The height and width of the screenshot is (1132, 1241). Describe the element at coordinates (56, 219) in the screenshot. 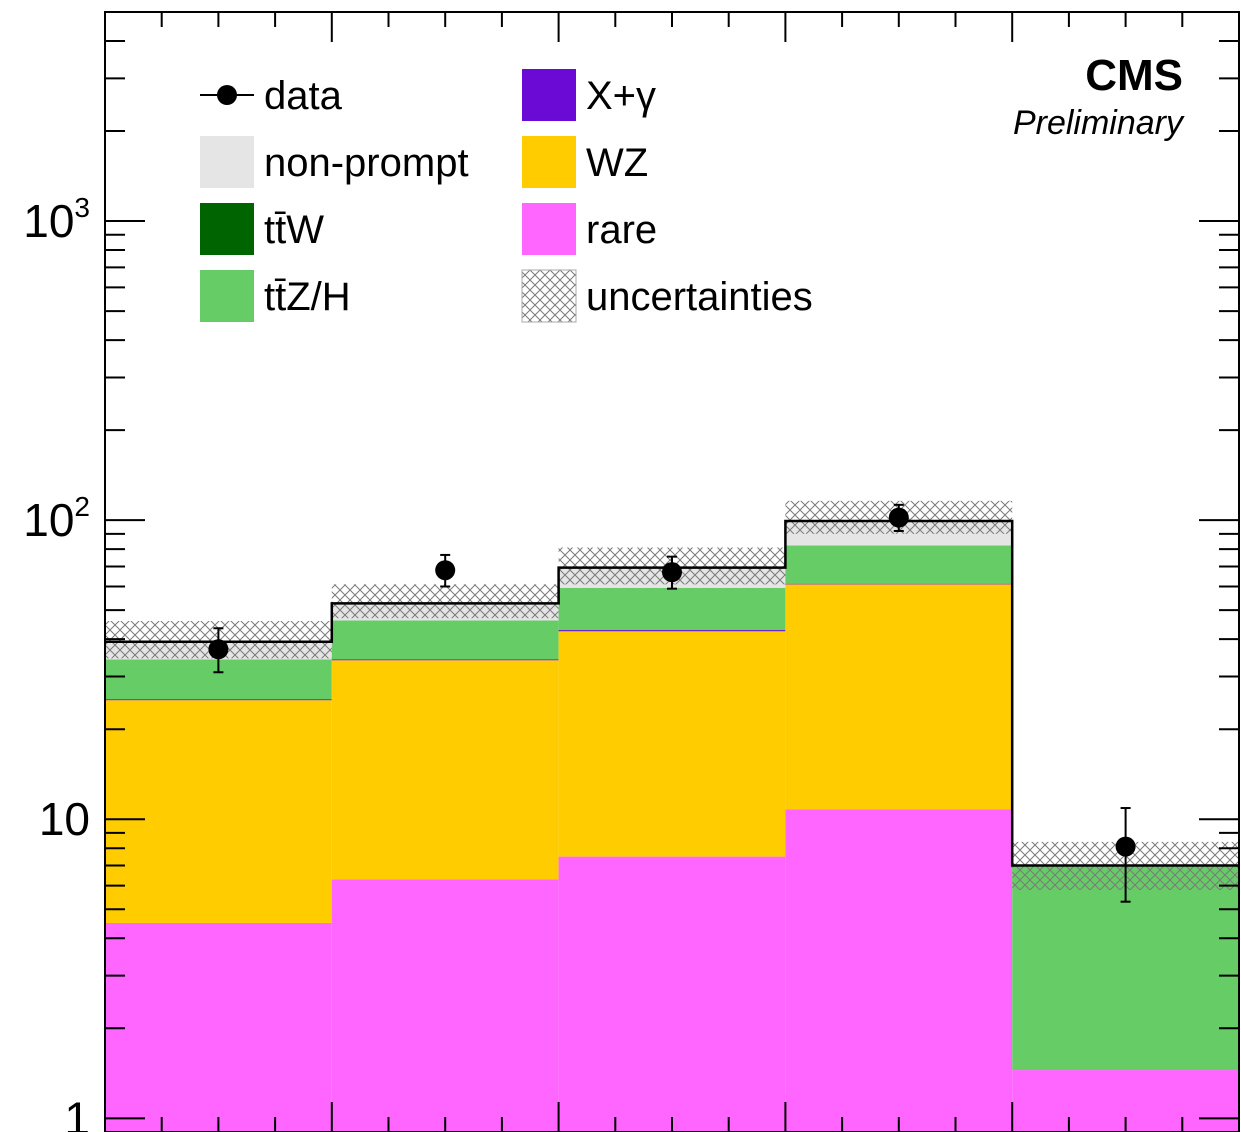

I see `y-tick-label: 10³` at that location.